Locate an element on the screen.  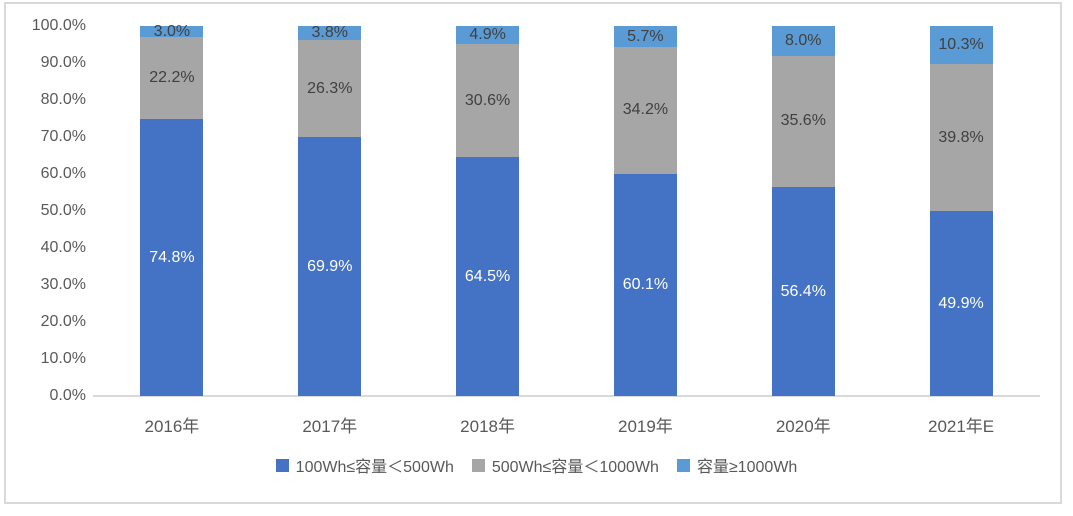
bar-value-label: 60.1% is located at coordinates (645, 284).